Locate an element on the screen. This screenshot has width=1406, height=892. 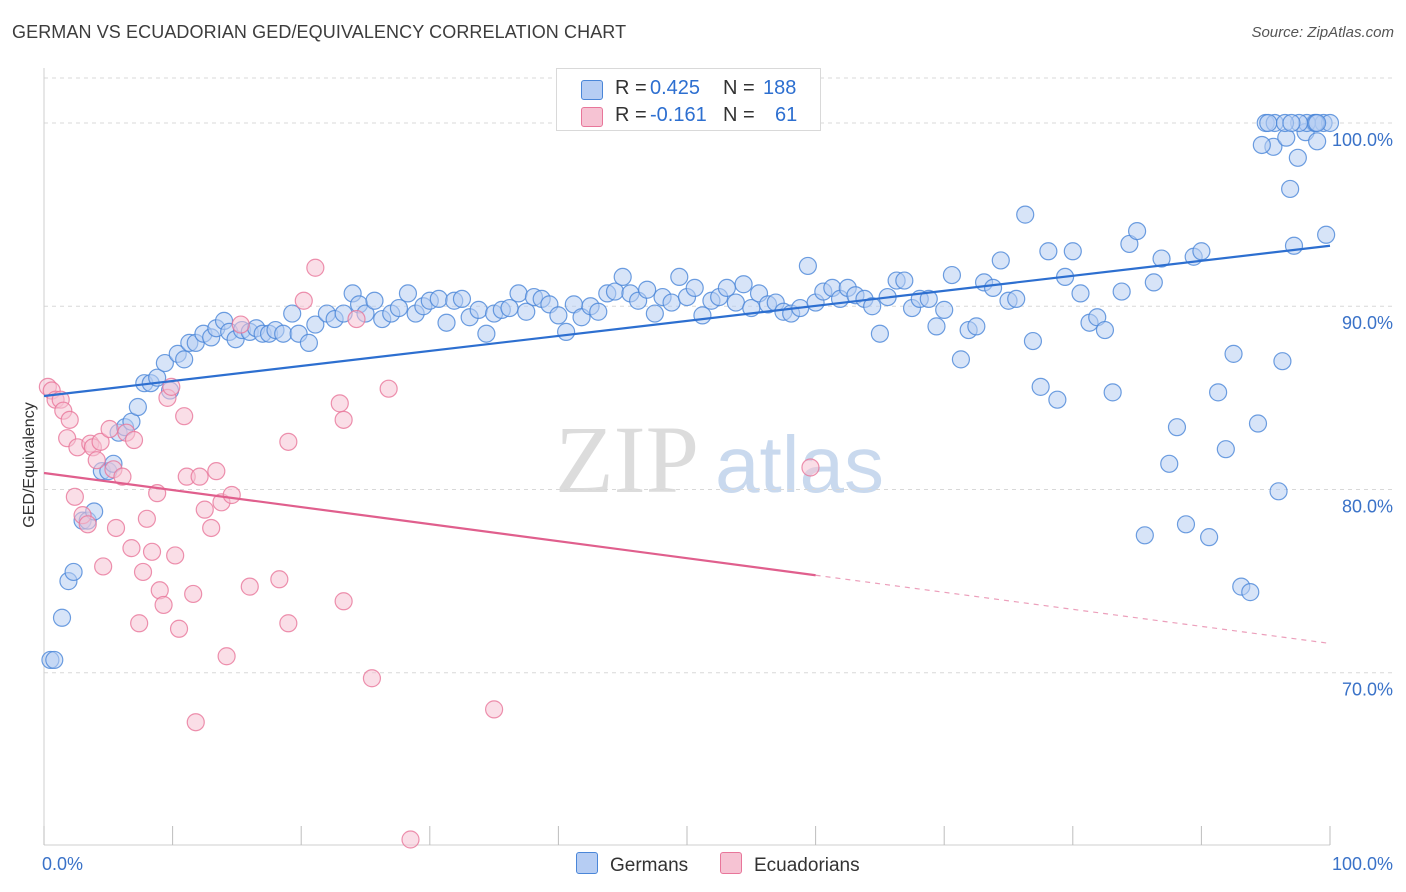
ecuadorians-r-value: -0.161 is located at coordinates (678, 115).